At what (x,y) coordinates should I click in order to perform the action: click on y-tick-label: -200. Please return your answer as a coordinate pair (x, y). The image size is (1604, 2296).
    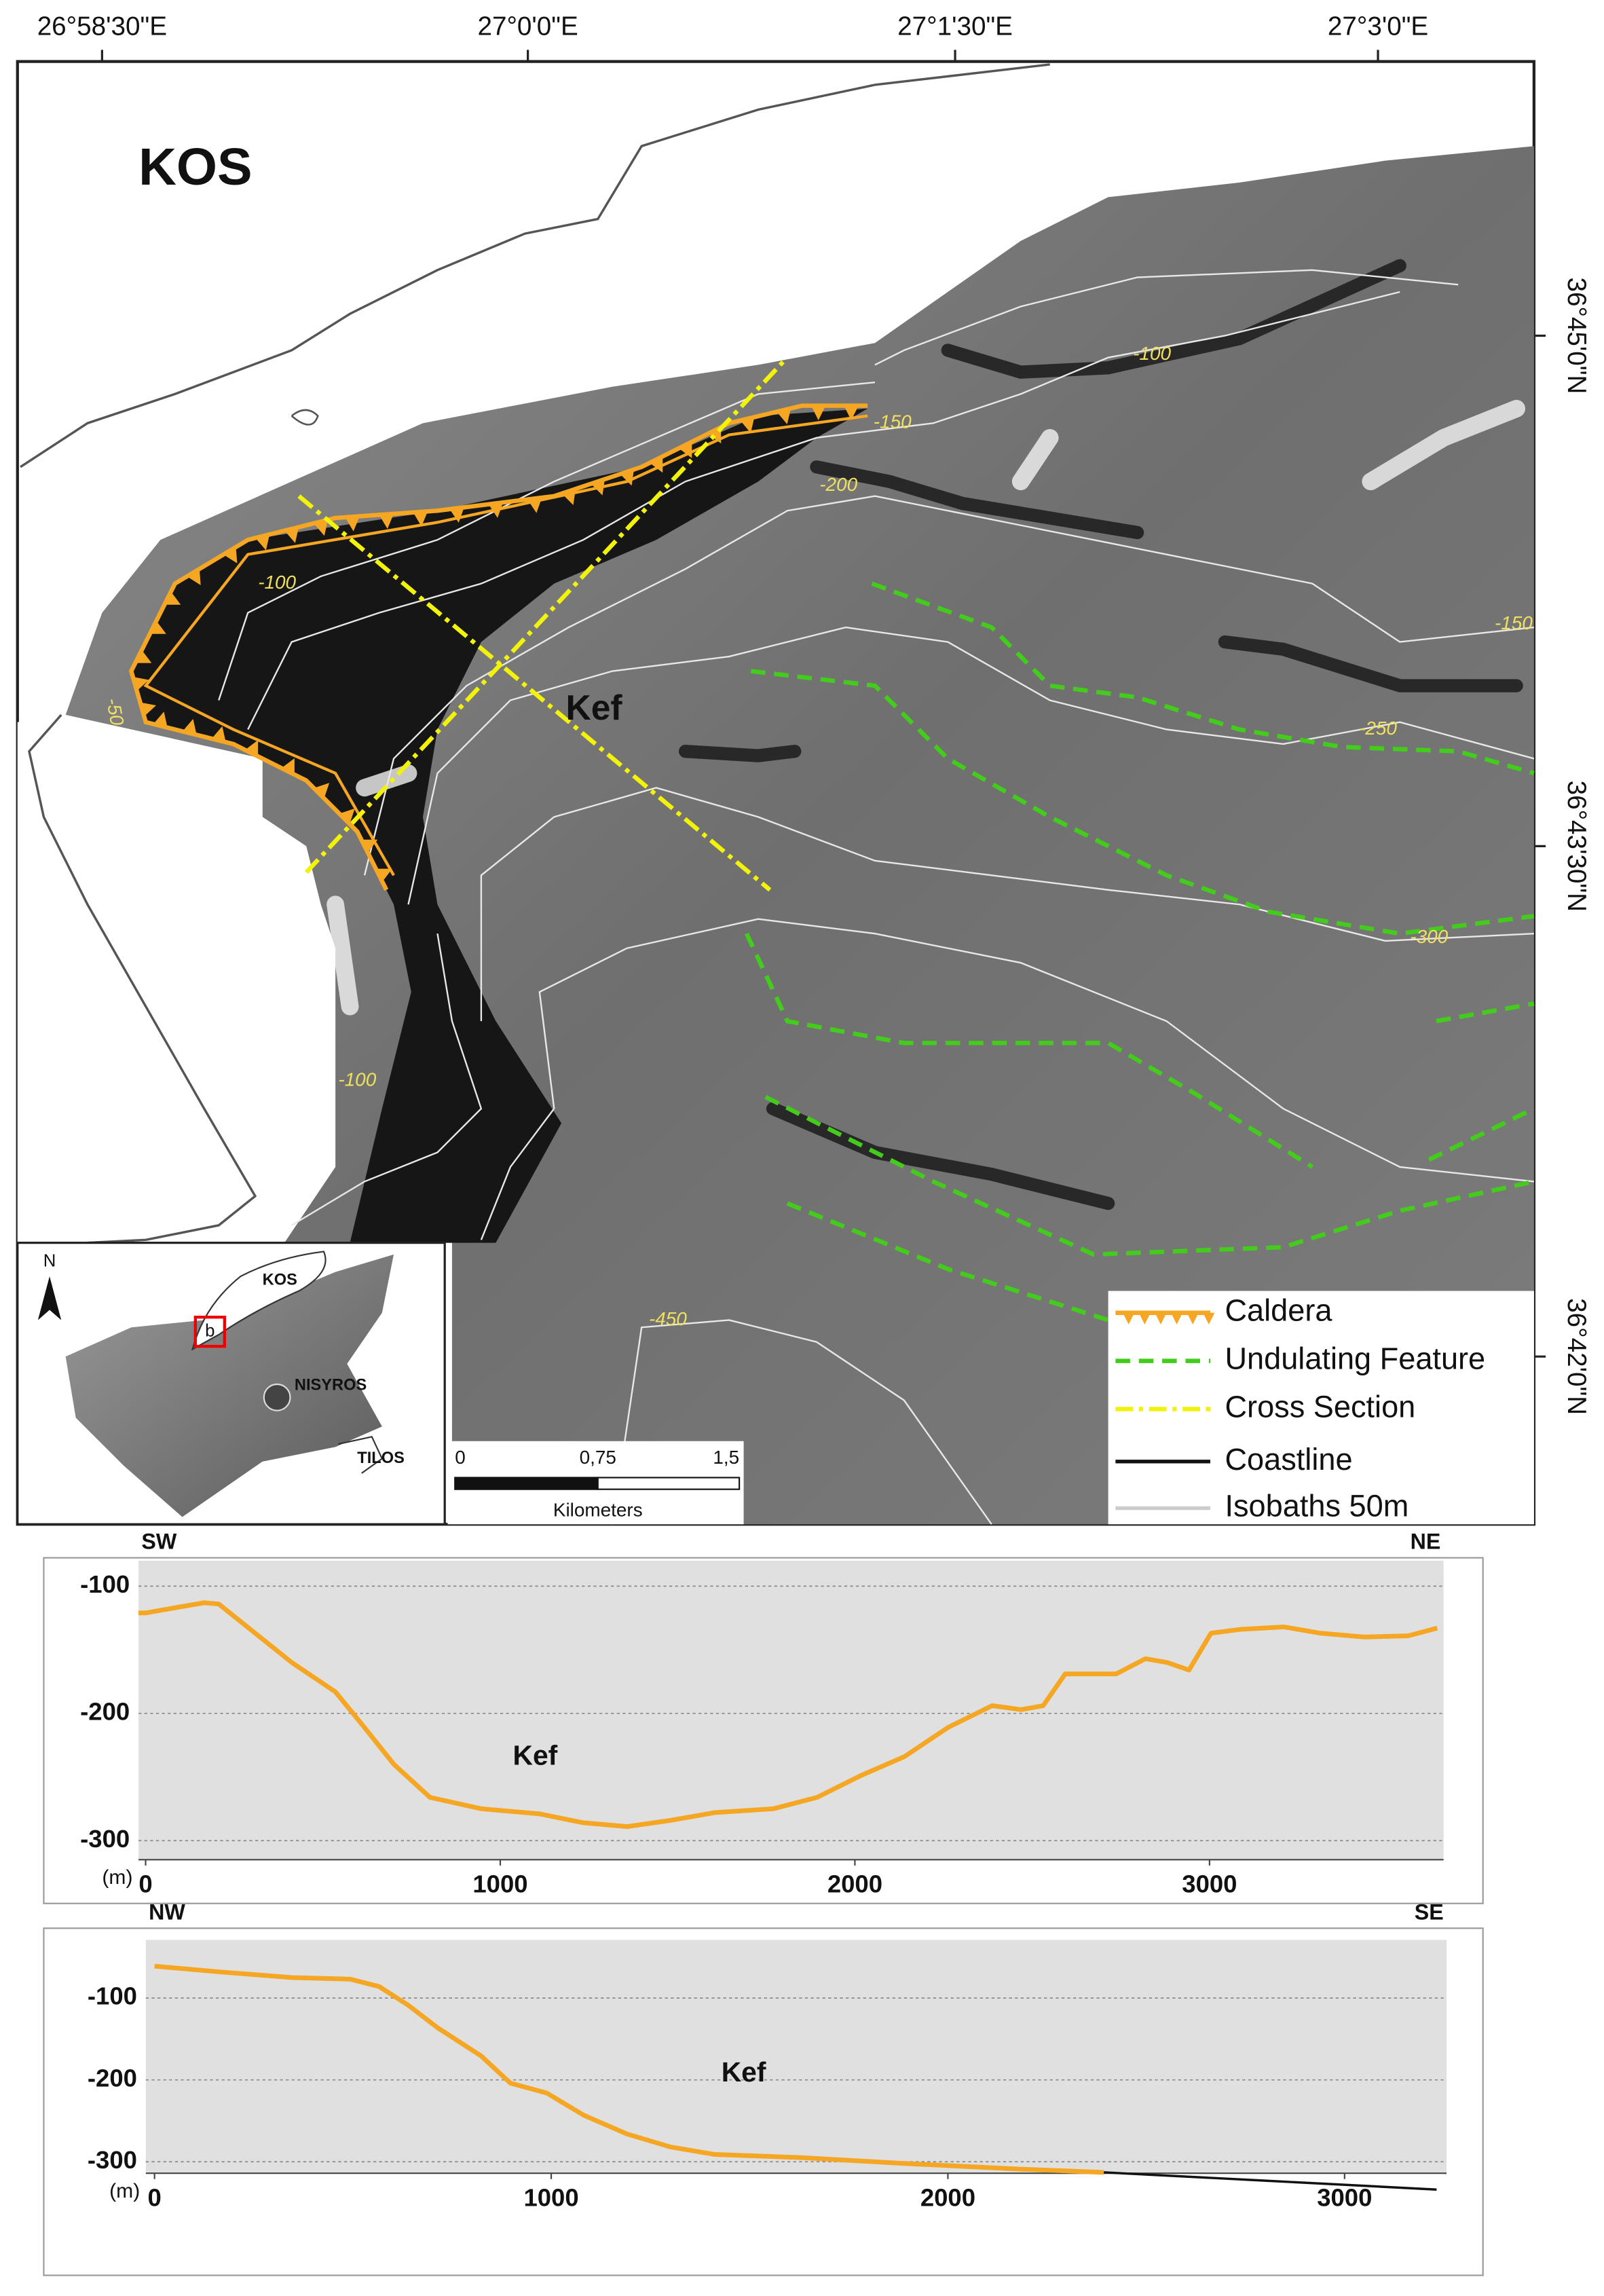
    Looking at the image, I should click on (105, 1711).